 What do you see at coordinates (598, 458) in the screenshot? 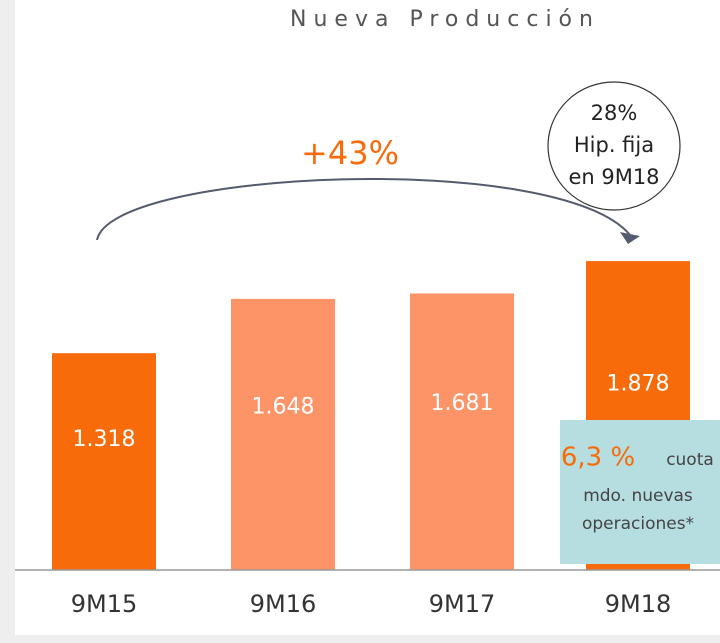
I see `share-value: 6,3 %` at bounding box center [598, 458].